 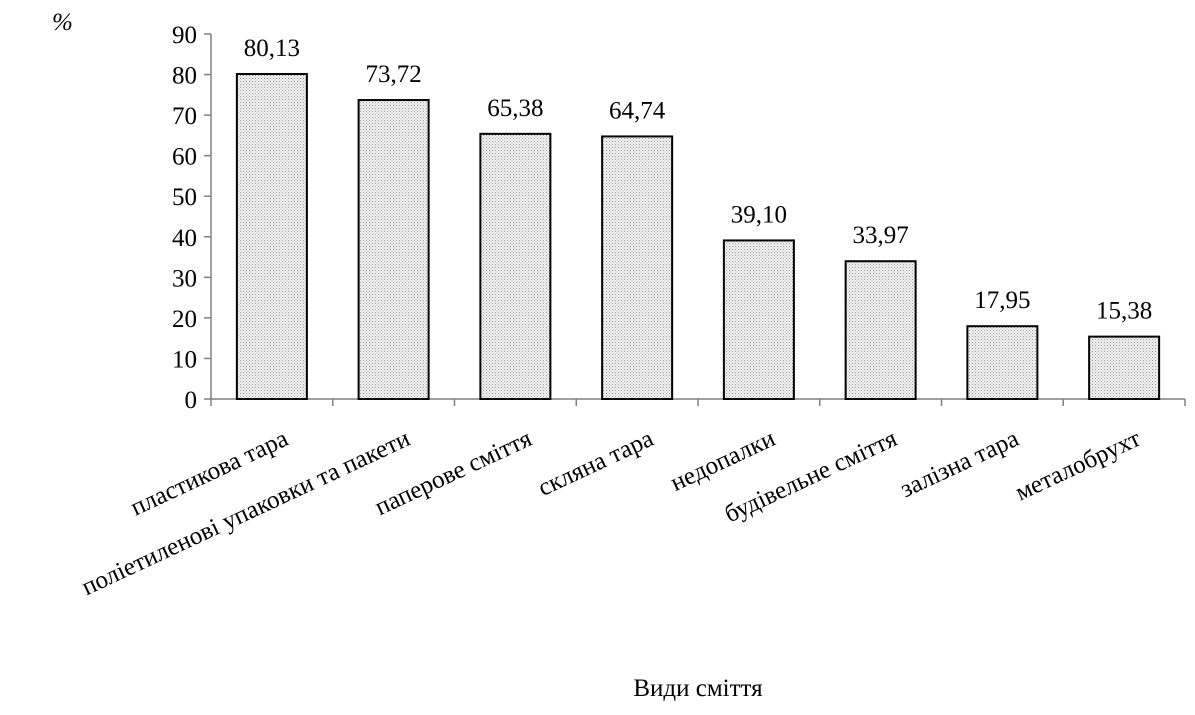 I want to click on y-tick-label: 30, so click(x=184, y=278).